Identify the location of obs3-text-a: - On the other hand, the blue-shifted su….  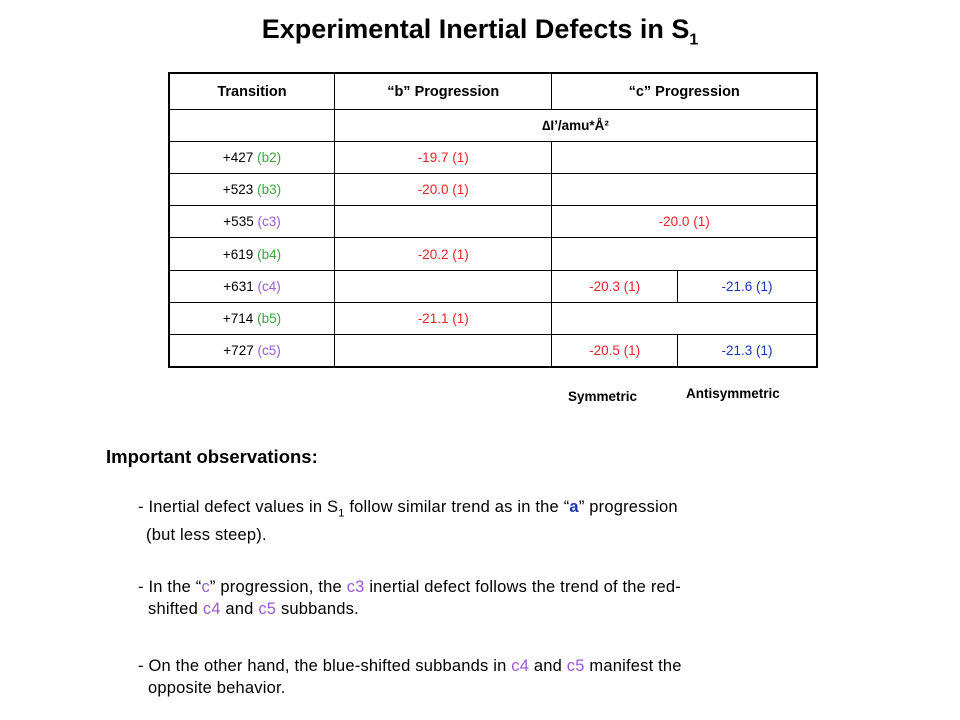
(325, 666).